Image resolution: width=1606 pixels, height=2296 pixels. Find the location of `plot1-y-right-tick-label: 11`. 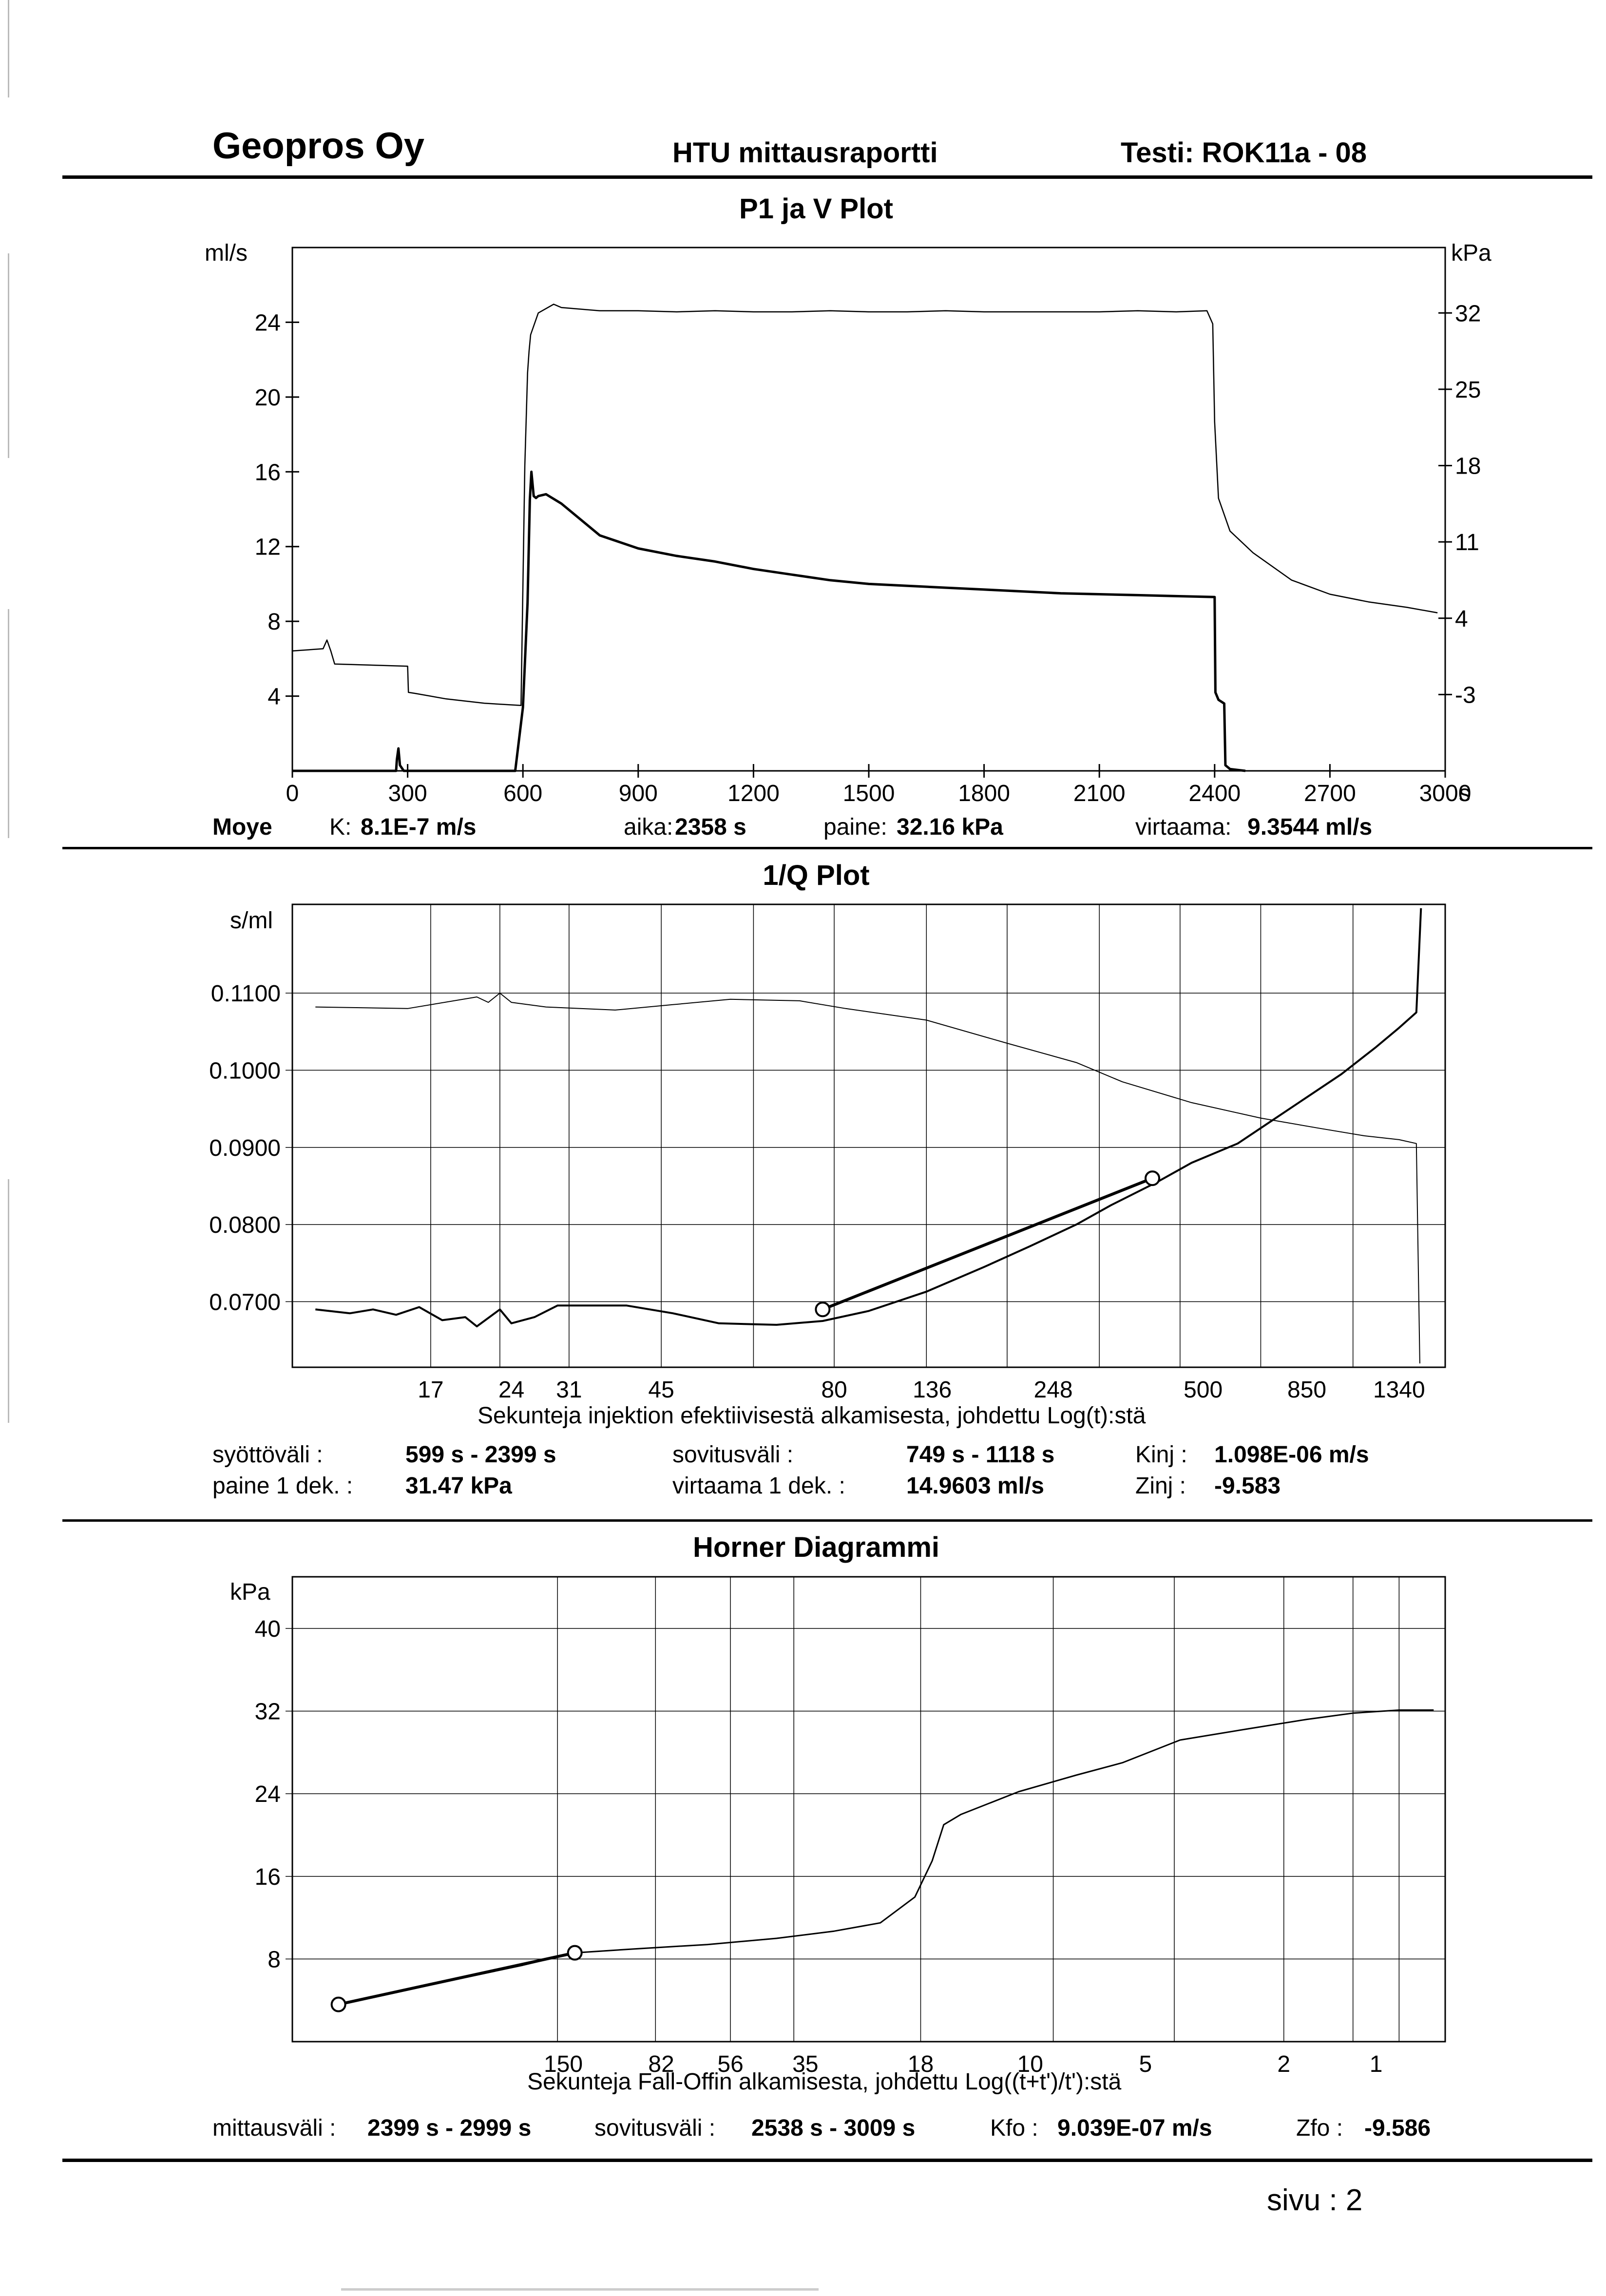

plot1-y-right-tick-label: 11 is located at coordinates (1467, 542).